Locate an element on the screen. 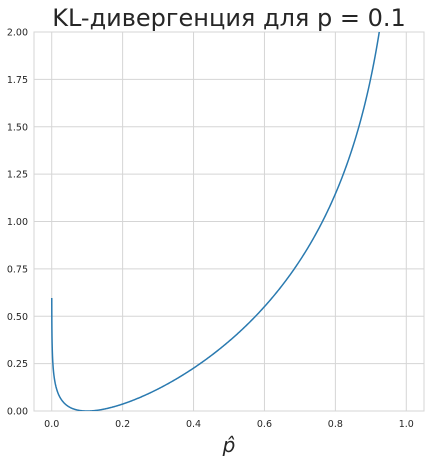 This screenshot has height=468, width=431. chart-title: KL-дивергенция для p = 0.1 is located at coordinates (229, 18).